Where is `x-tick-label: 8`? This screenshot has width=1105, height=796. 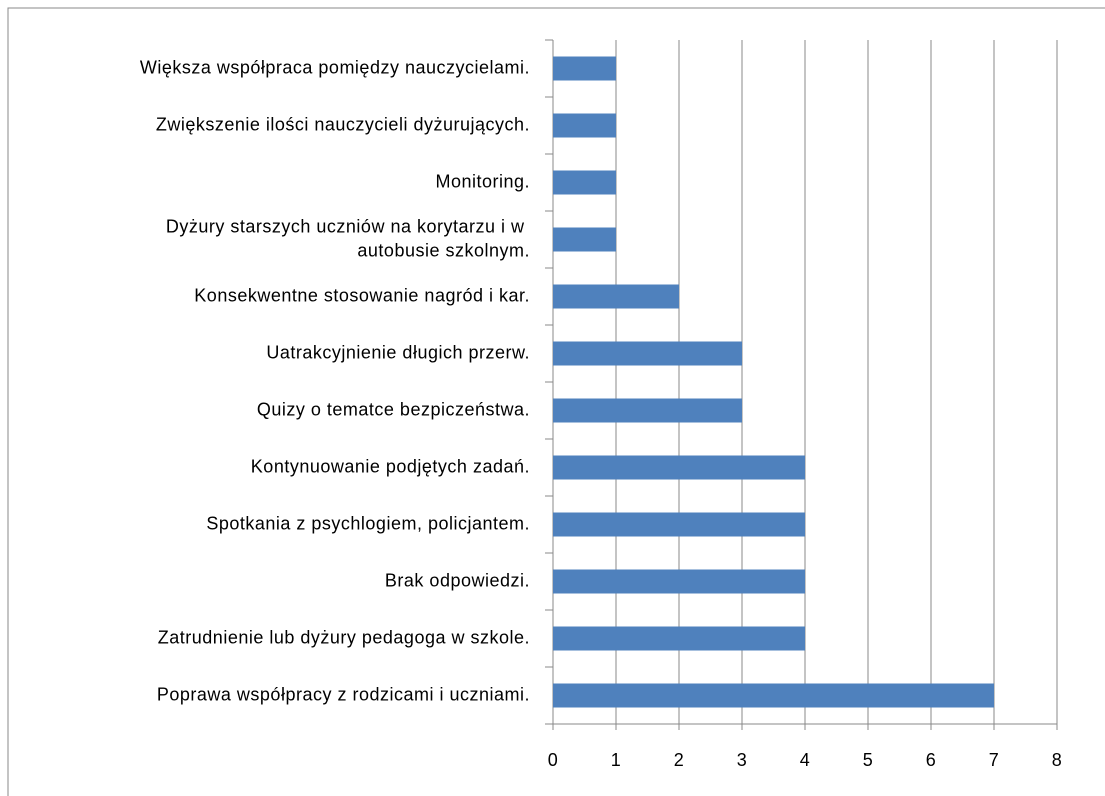
x-tick-label: 8 is located at coordinates (1057, 760).